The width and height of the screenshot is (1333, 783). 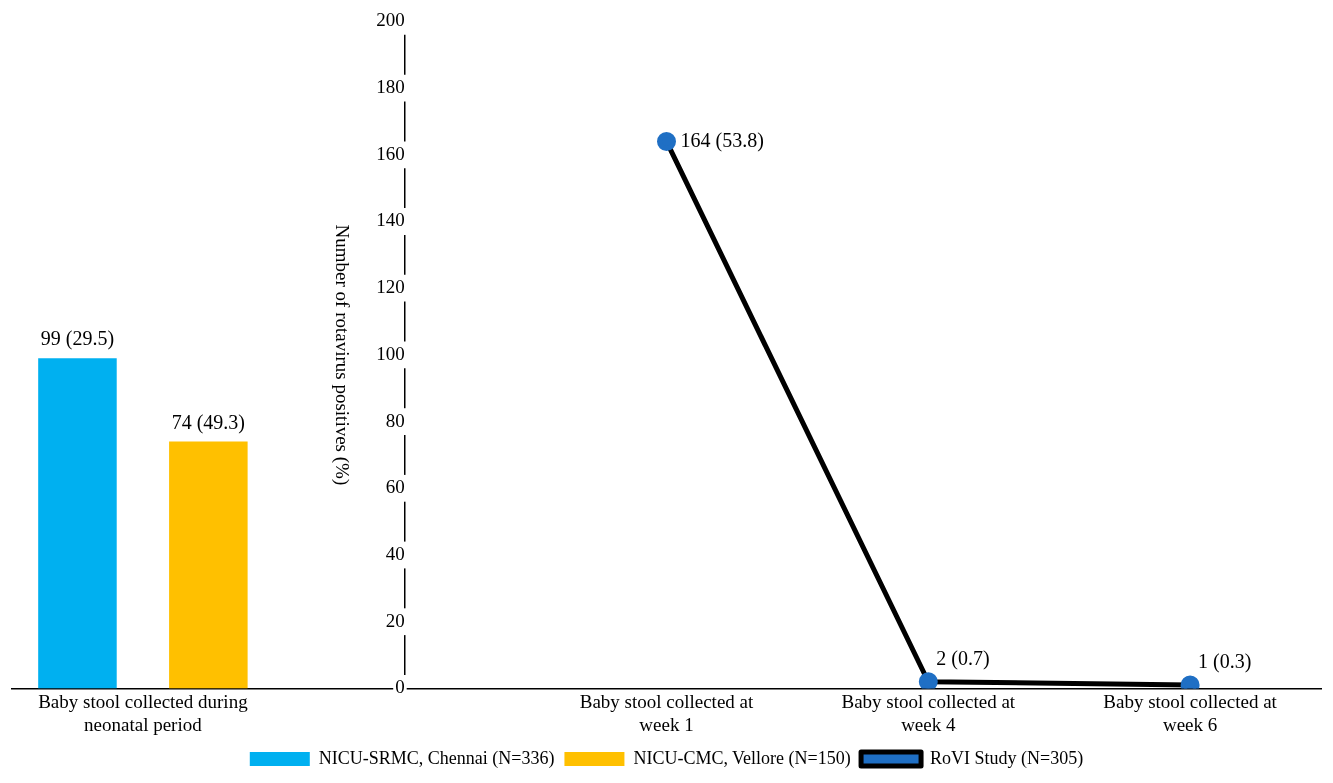 I want to click on y-tick-label: 200, so click(x=390, y=20).